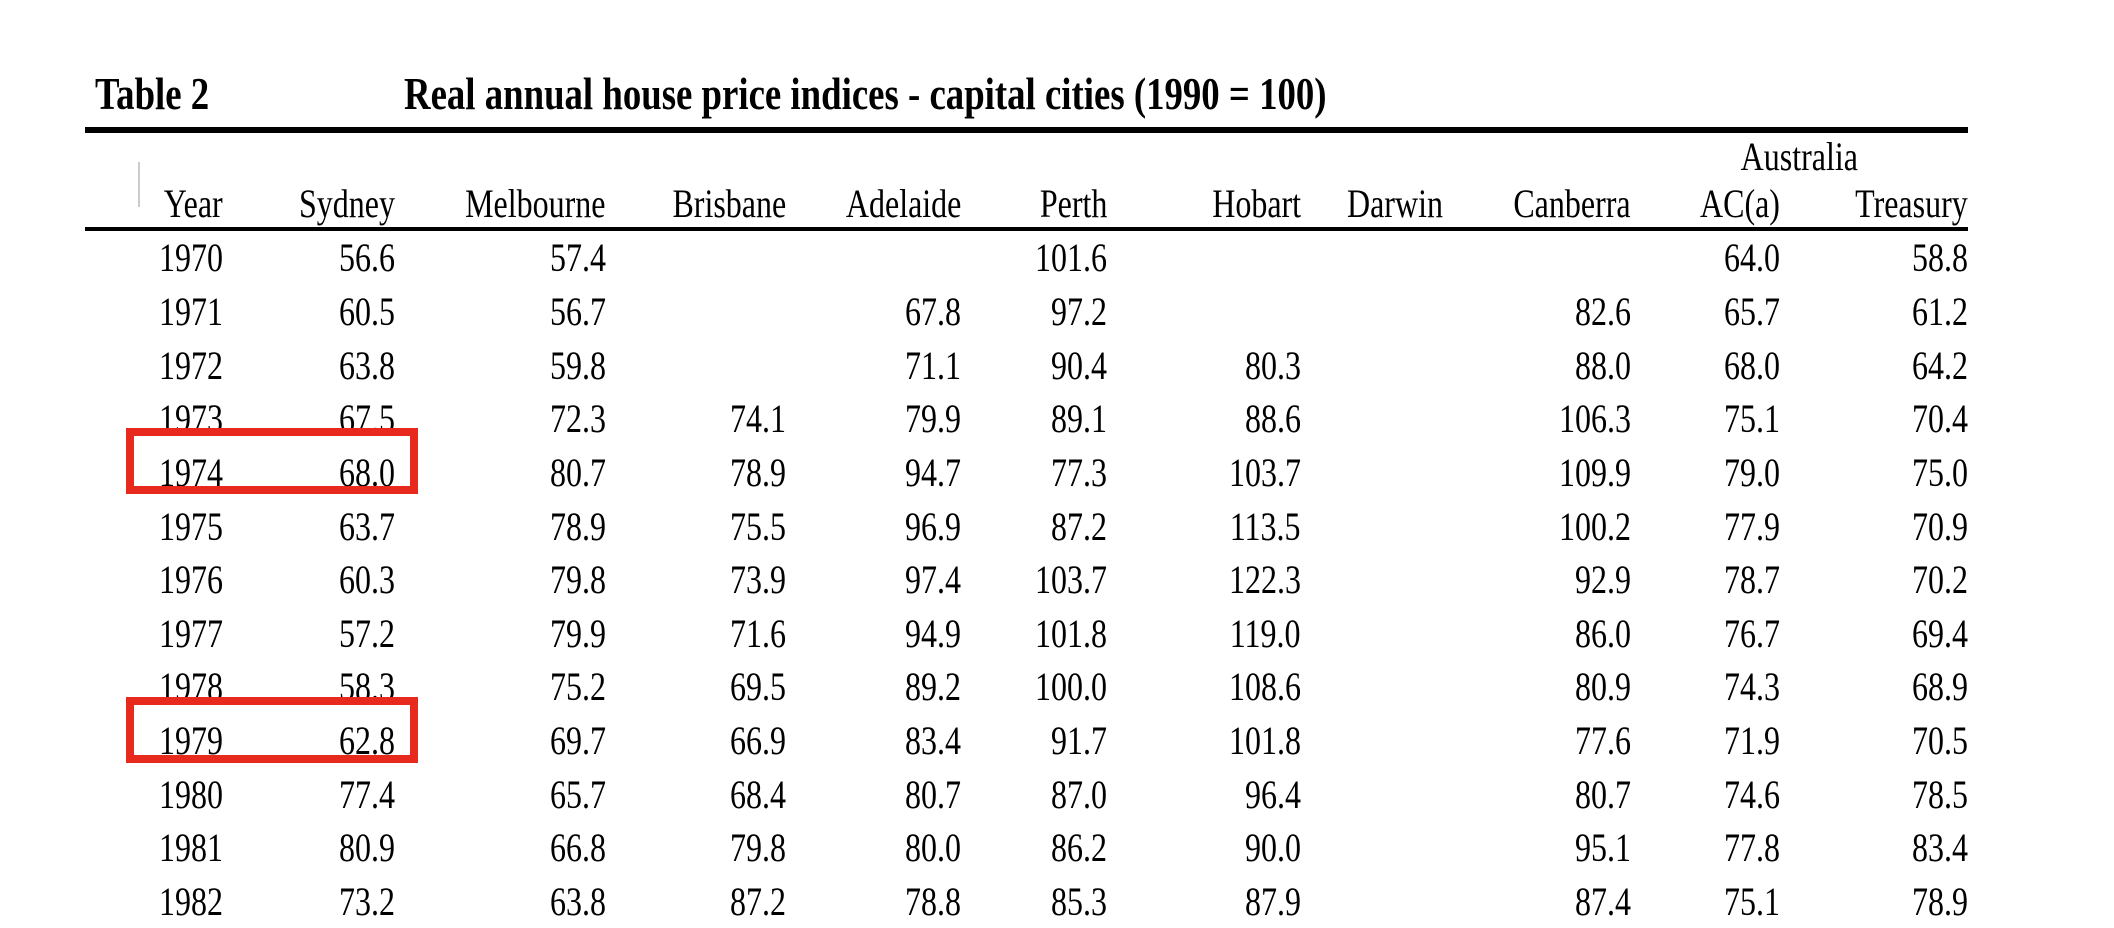 Image resolution: width=2114 pixels, height=928 pixels. What do you see at coordinates (1603, 687) in the screenshot?
I see `cell-text: 80.9` at bounding box center [1603, 687].